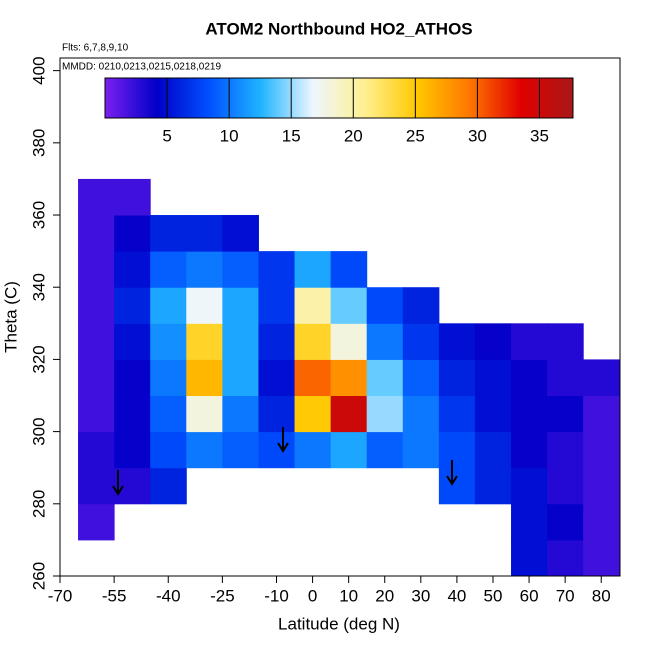 The image size is (650, 655). Describe the element at coordinates (229, 135) in the screenshot. I see `colorbar-tick-label: 10` at that location.